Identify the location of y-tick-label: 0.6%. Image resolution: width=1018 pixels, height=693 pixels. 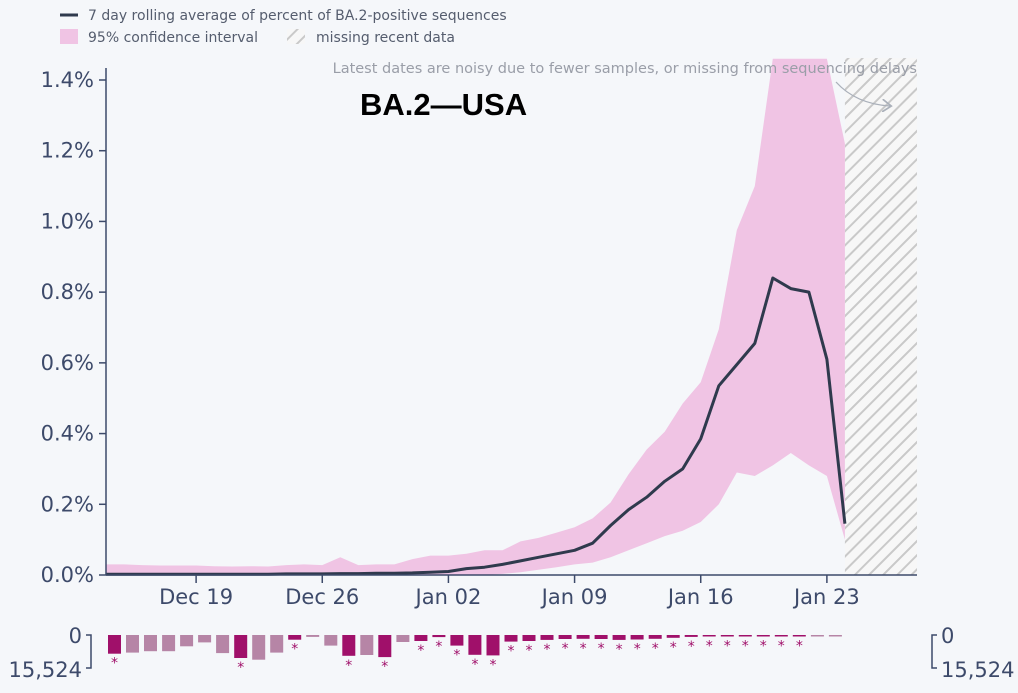
(67, 363).